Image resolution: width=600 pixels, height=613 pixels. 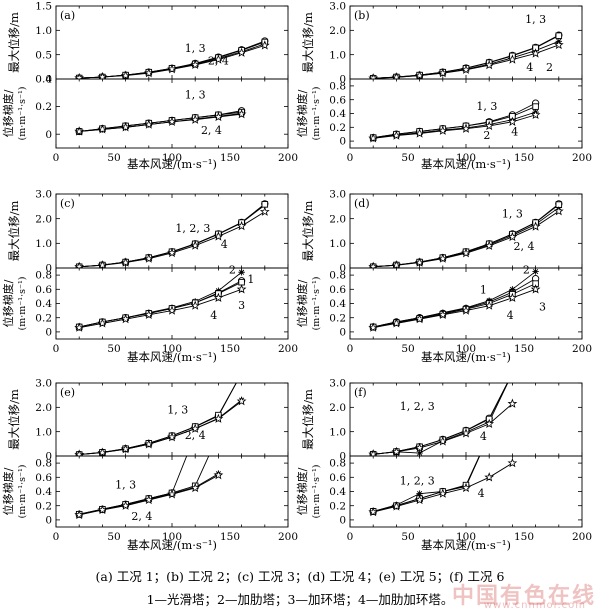 What do you see at coordinates (43, 506) in the screenshot?
I see `panel-4-grad-ytick-label: 0.2` at bounding box center [43, 506].